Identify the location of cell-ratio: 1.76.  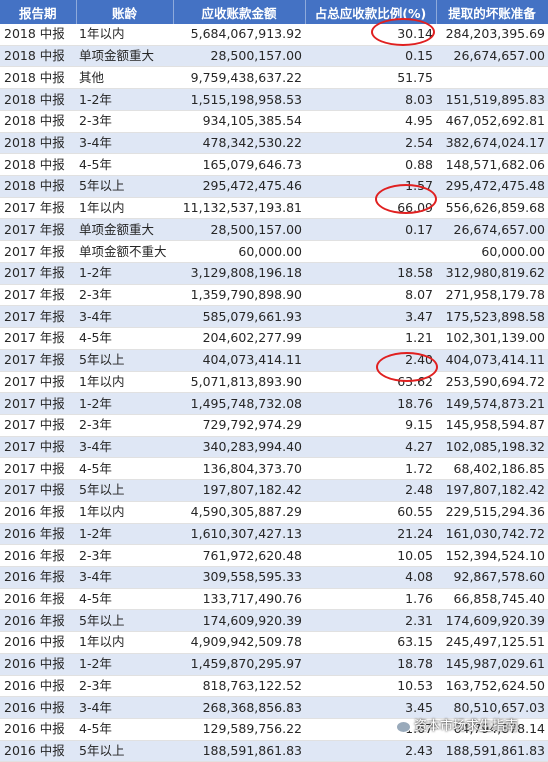
(370, 599).